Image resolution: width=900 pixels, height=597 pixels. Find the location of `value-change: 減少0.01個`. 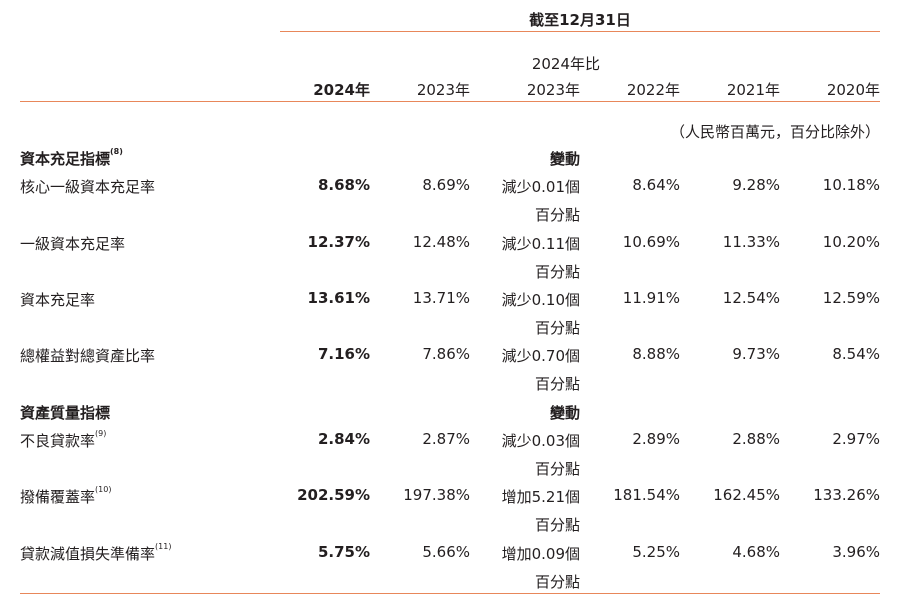

value-change: 減少0.01個 is located at coordinates (540, 187).